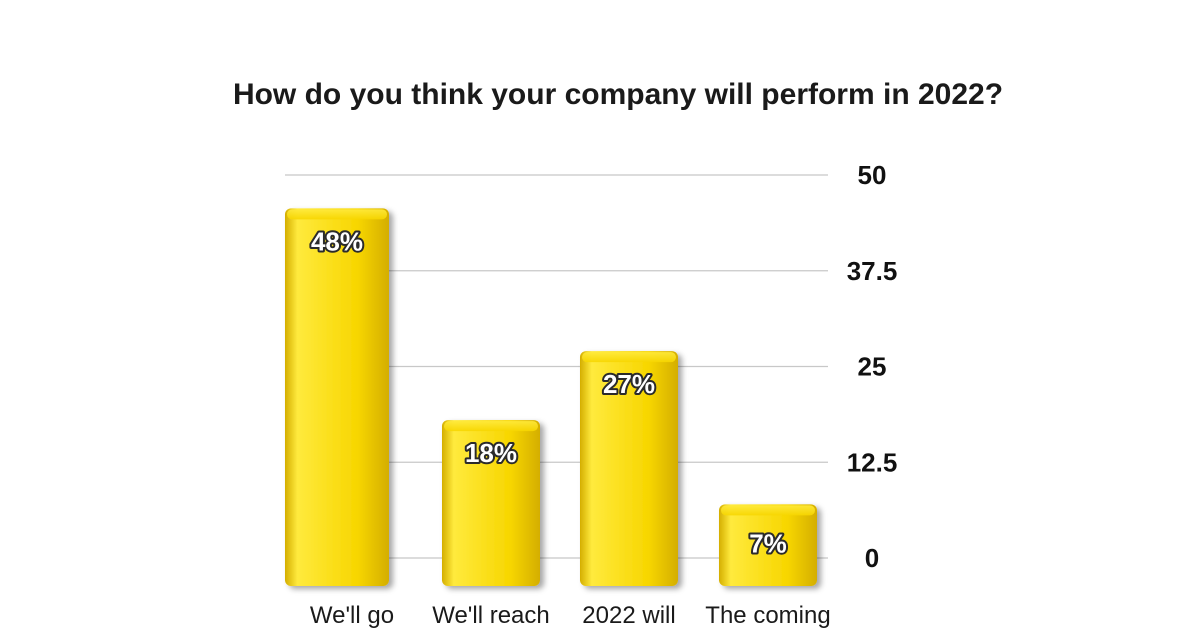  I want to click on y-axis-ticks: 0 12.5 25 37.5 50, so click(872, 366).